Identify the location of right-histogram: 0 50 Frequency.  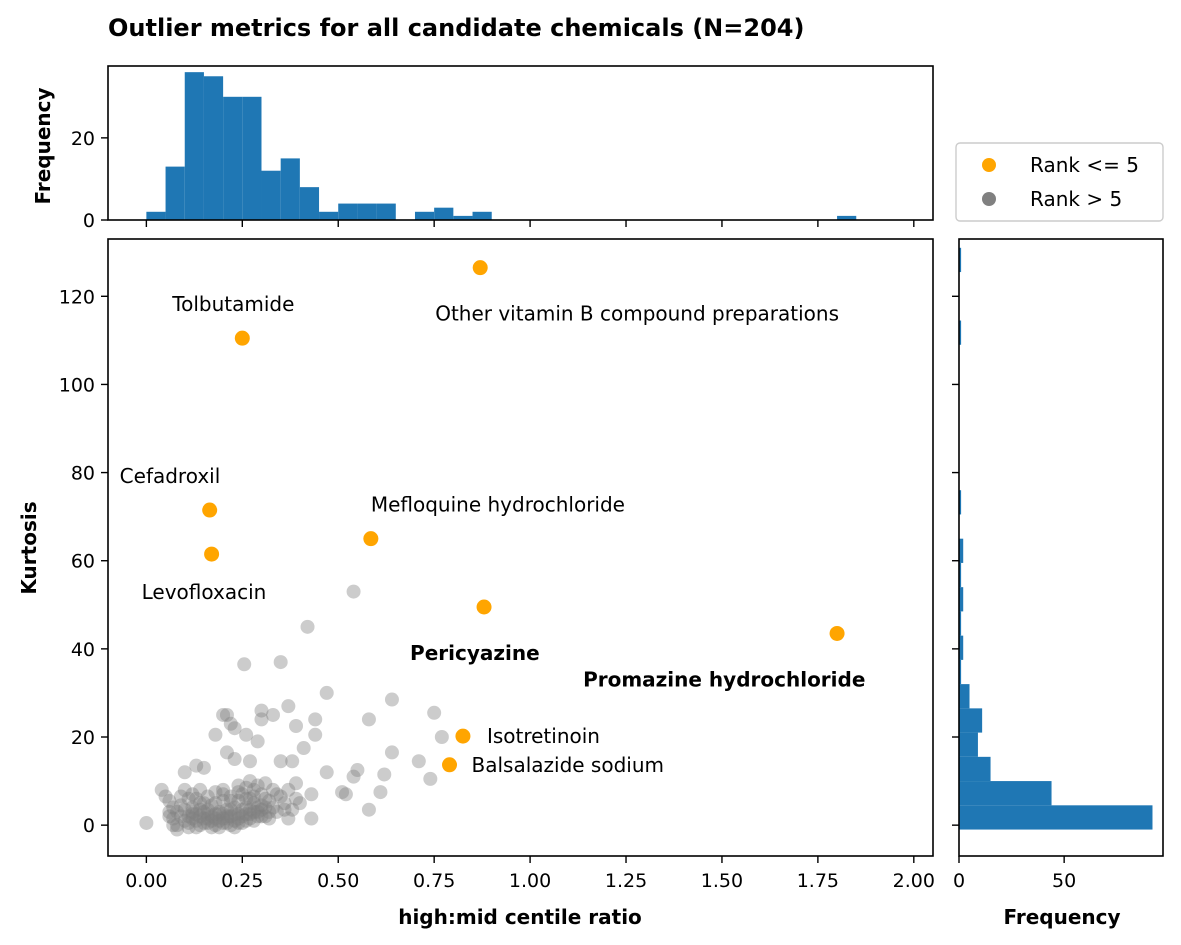
(1058, 583).